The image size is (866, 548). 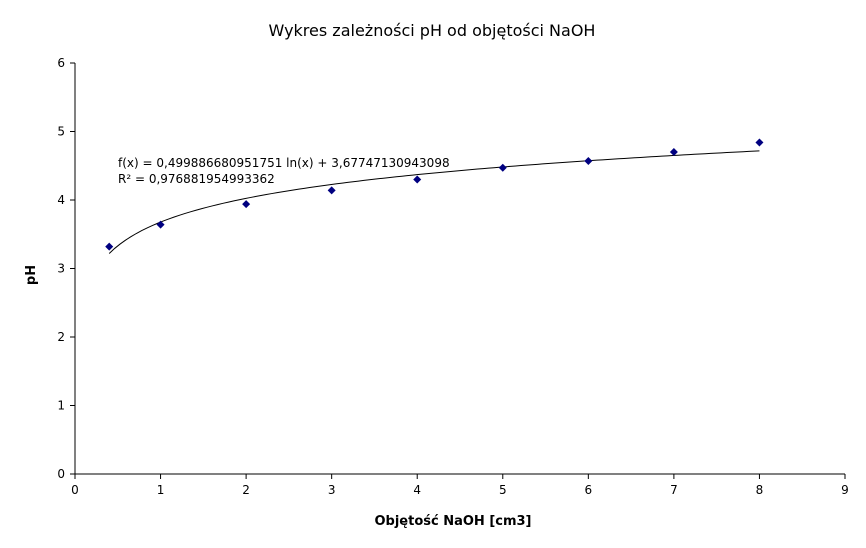 What do you see at coordinates (417, 490) in the screenshot?
I see `x-tick-label: 4` at bounding box center [417, 490].